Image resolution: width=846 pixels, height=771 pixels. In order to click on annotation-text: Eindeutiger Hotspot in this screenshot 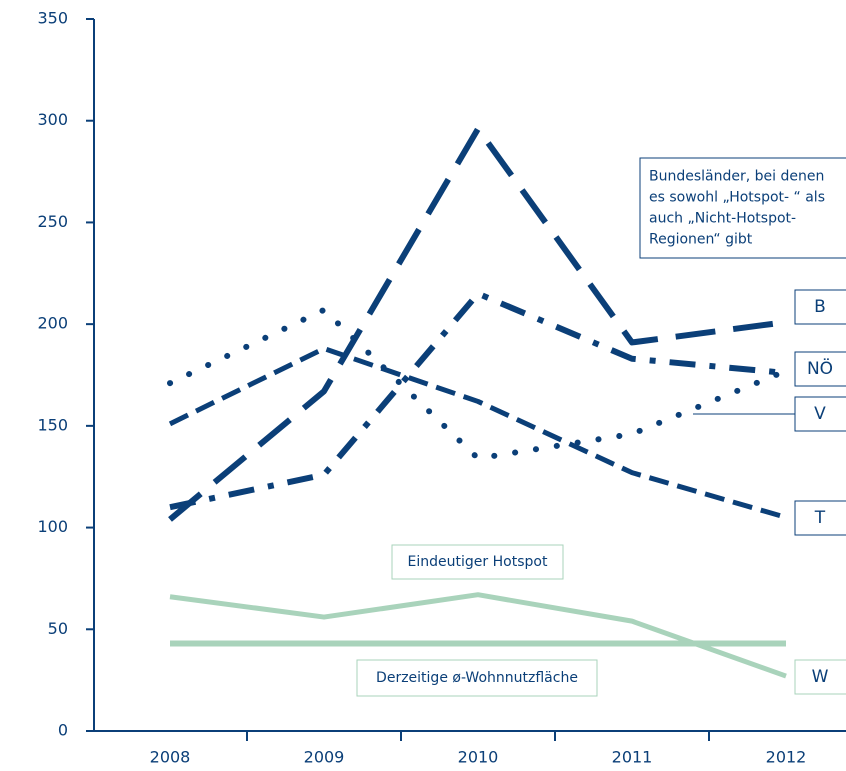, I will do `click(478, 562)`.